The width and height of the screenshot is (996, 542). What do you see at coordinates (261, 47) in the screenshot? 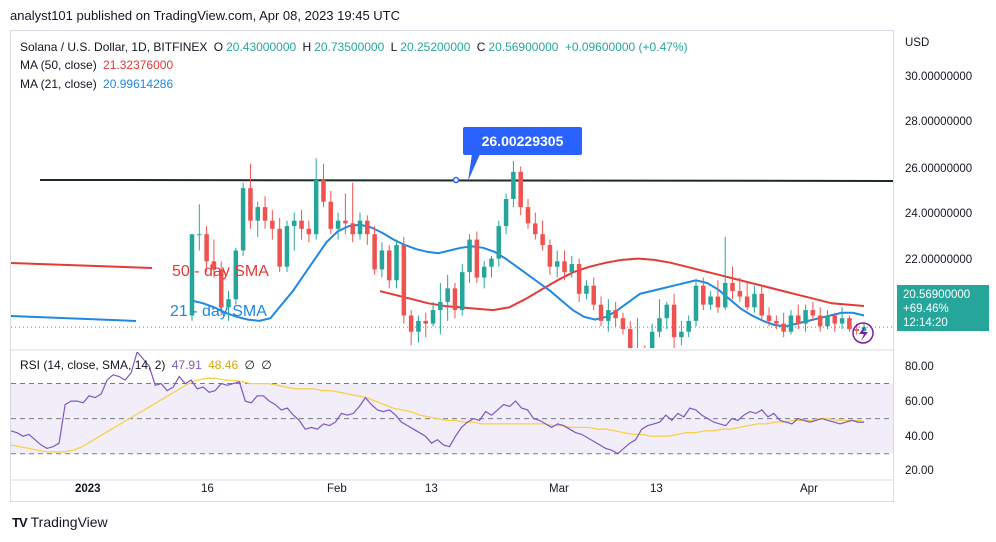
I see `ohlc-open: 20.43000000` at bounding box center [261, 47].